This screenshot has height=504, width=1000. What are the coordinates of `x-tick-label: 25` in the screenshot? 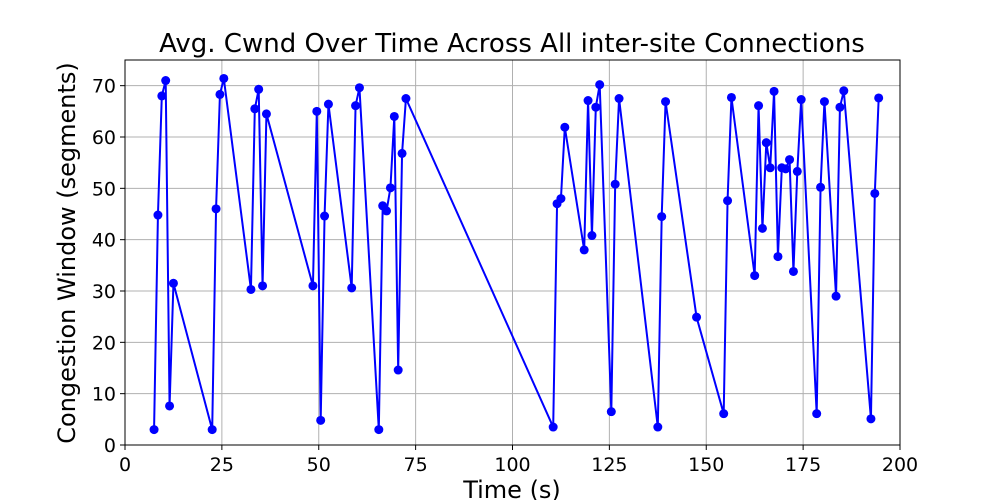 It's located at (222, 465).